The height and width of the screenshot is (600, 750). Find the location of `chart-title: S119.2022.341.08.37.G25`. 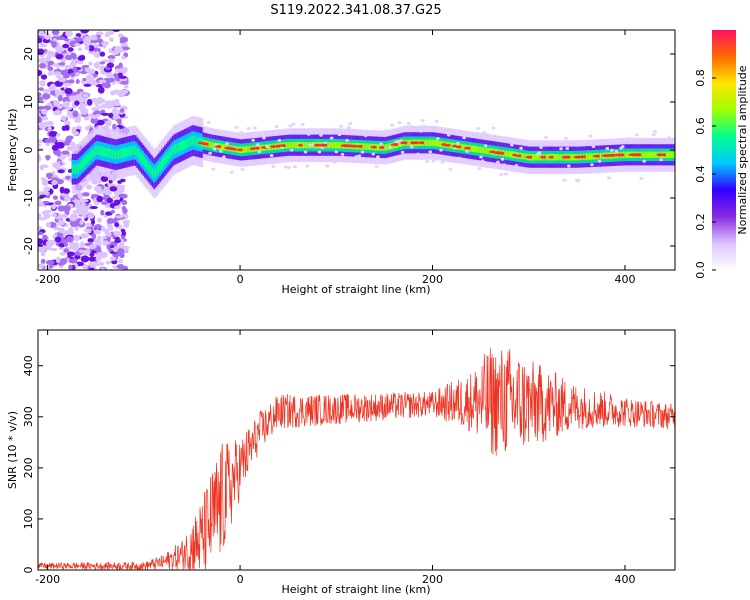

chart-title: S119.2022.341.08.37.G25 is located at coordinates (355, 10).